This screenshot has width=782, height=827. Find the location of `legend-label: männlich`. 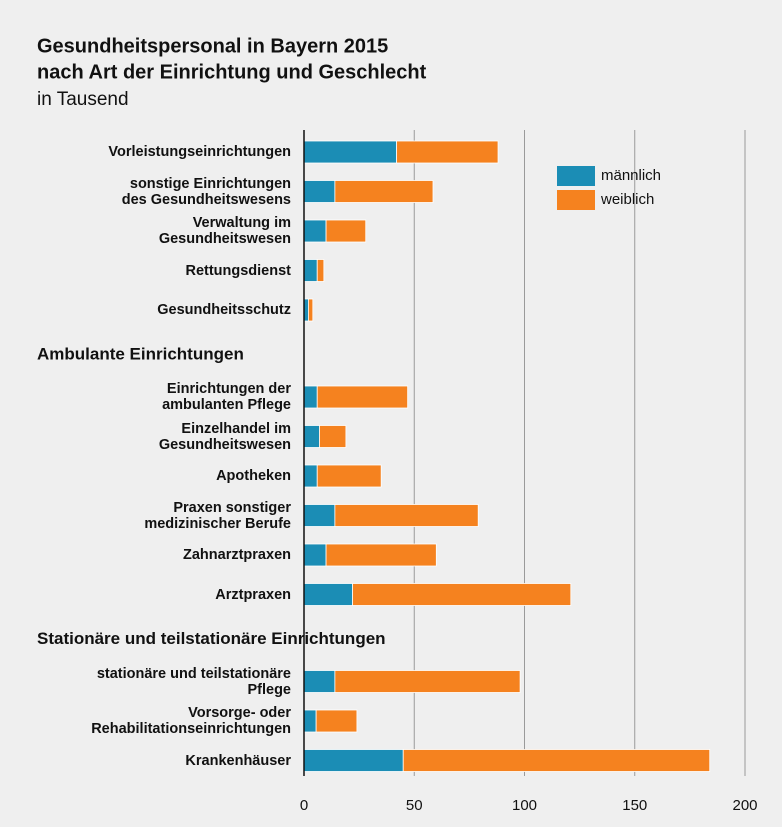

legend-label: männlich is located at coordinates (631, 175).